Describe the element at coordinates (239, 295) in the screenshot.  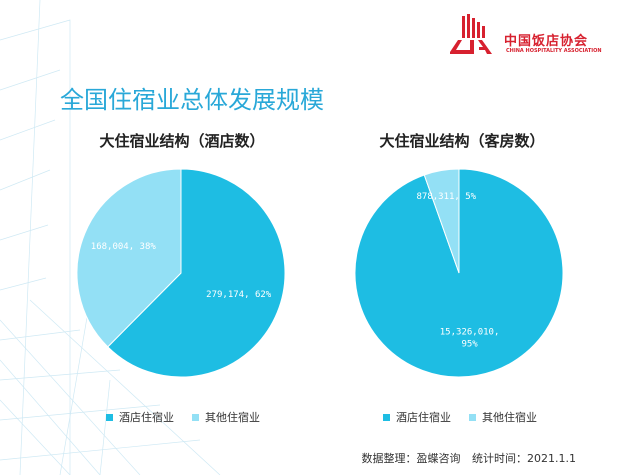
I see `pie-data-label: 279,174, 62%` at that location.